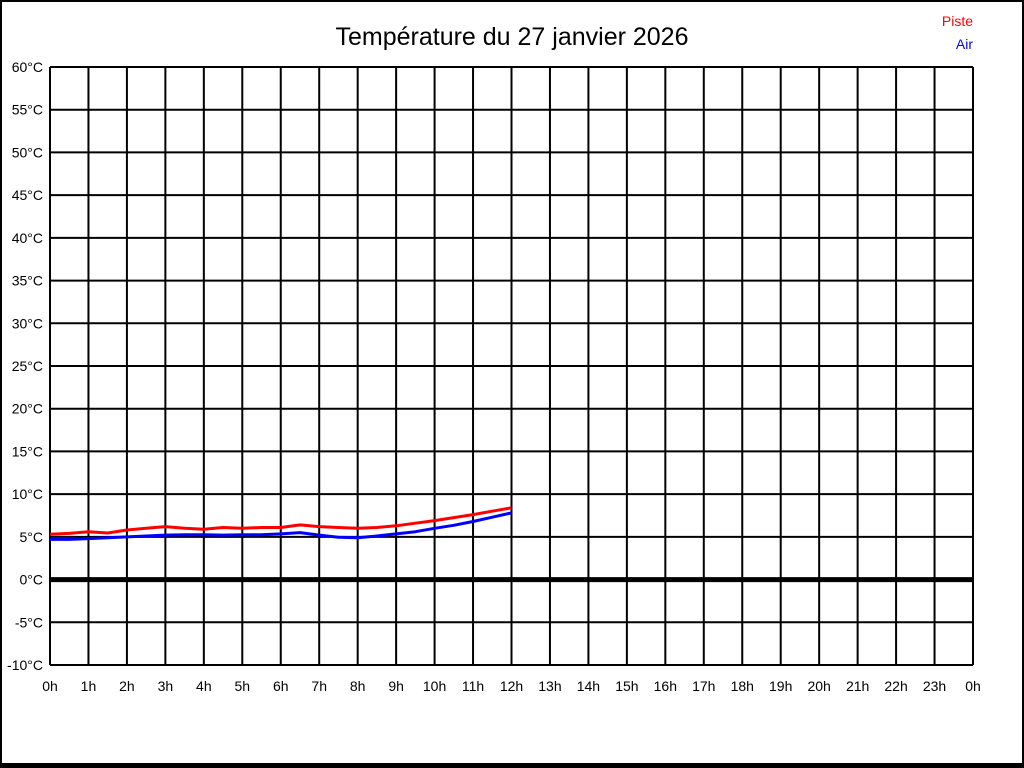 The image size is (1024, 768). What do you see at coordinates (473, 686) in the screenshot?
I see `x-tick-label: 11h` at bounding box center [473, 686].